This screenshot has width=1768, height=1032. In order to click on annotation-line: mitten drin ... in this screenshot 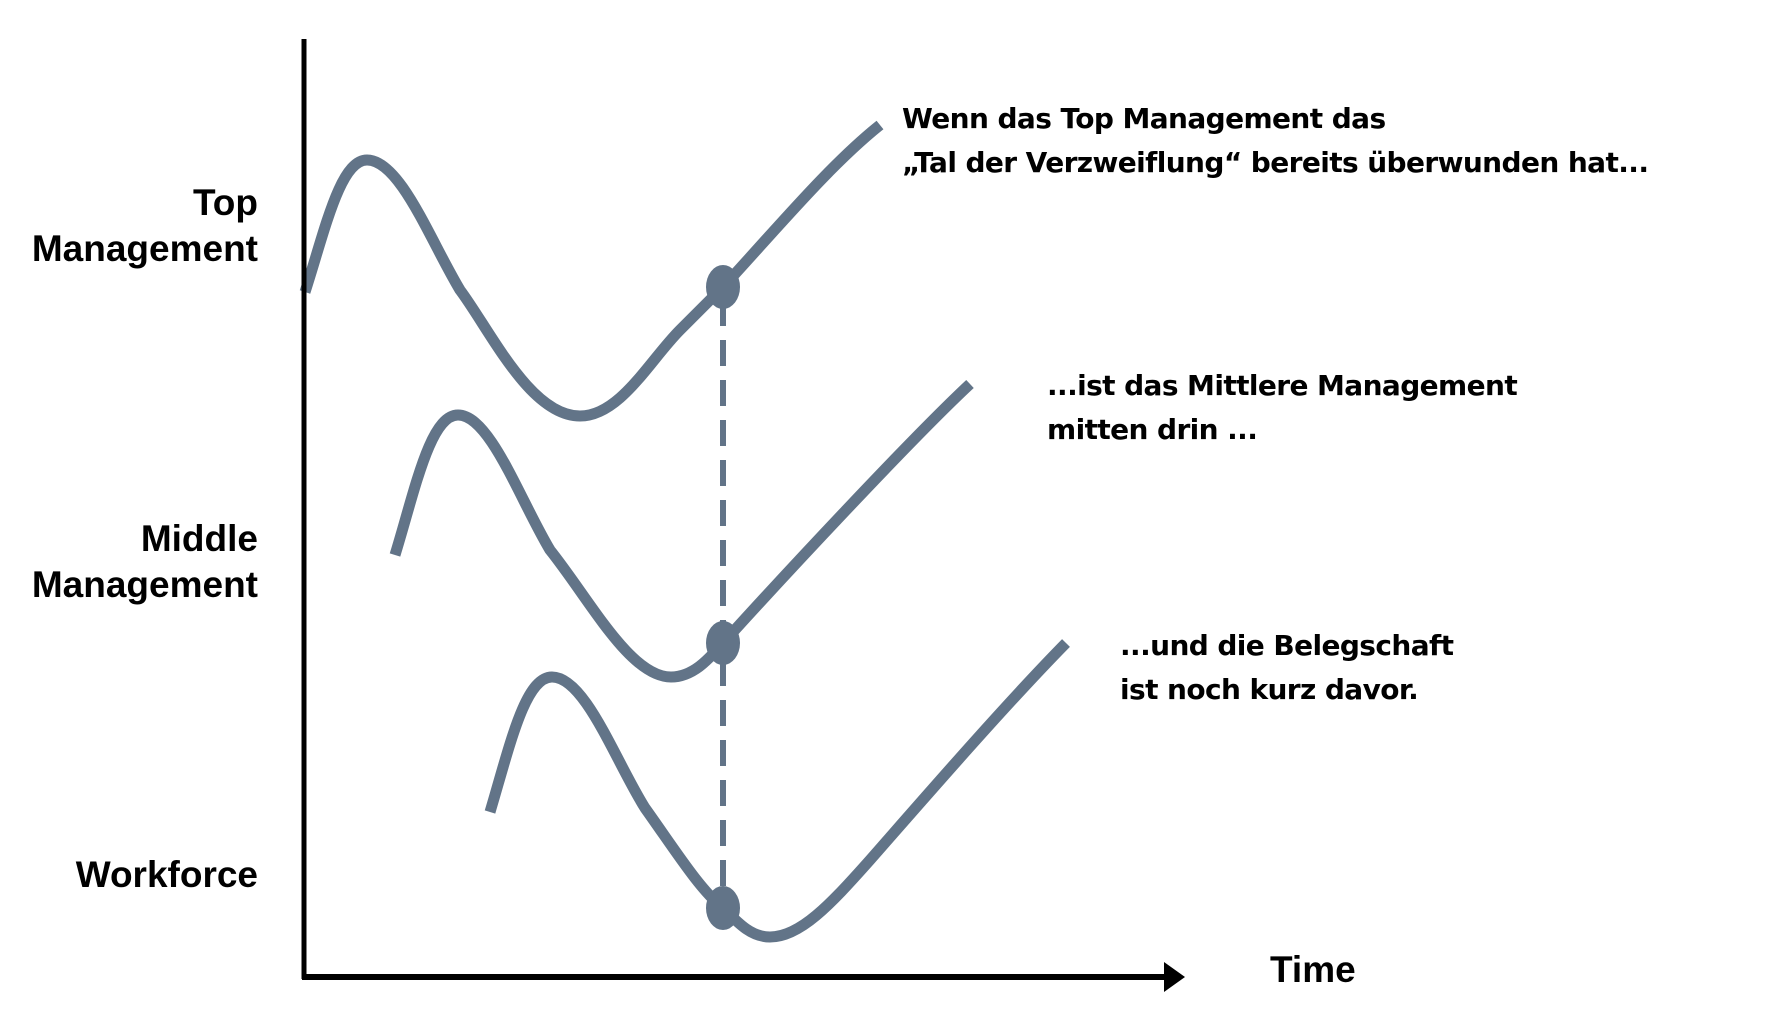, I will do `click(1152, 429)`.